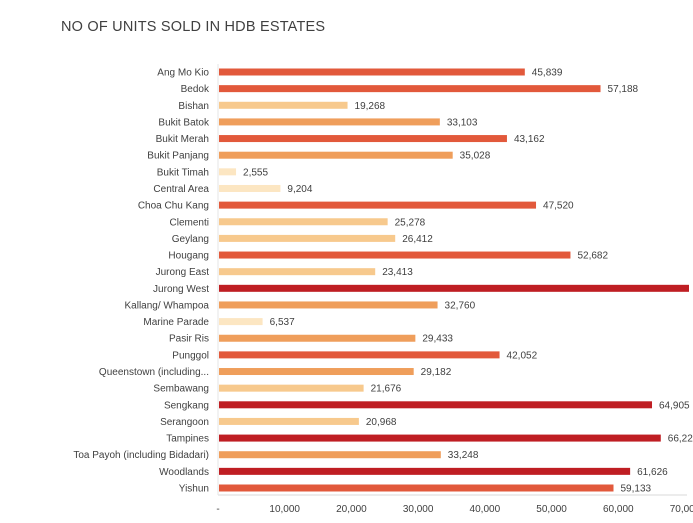  Describe the element at coordinates (176, 322) in the screenshot. I see `category-label: Marine Parade` at that location.